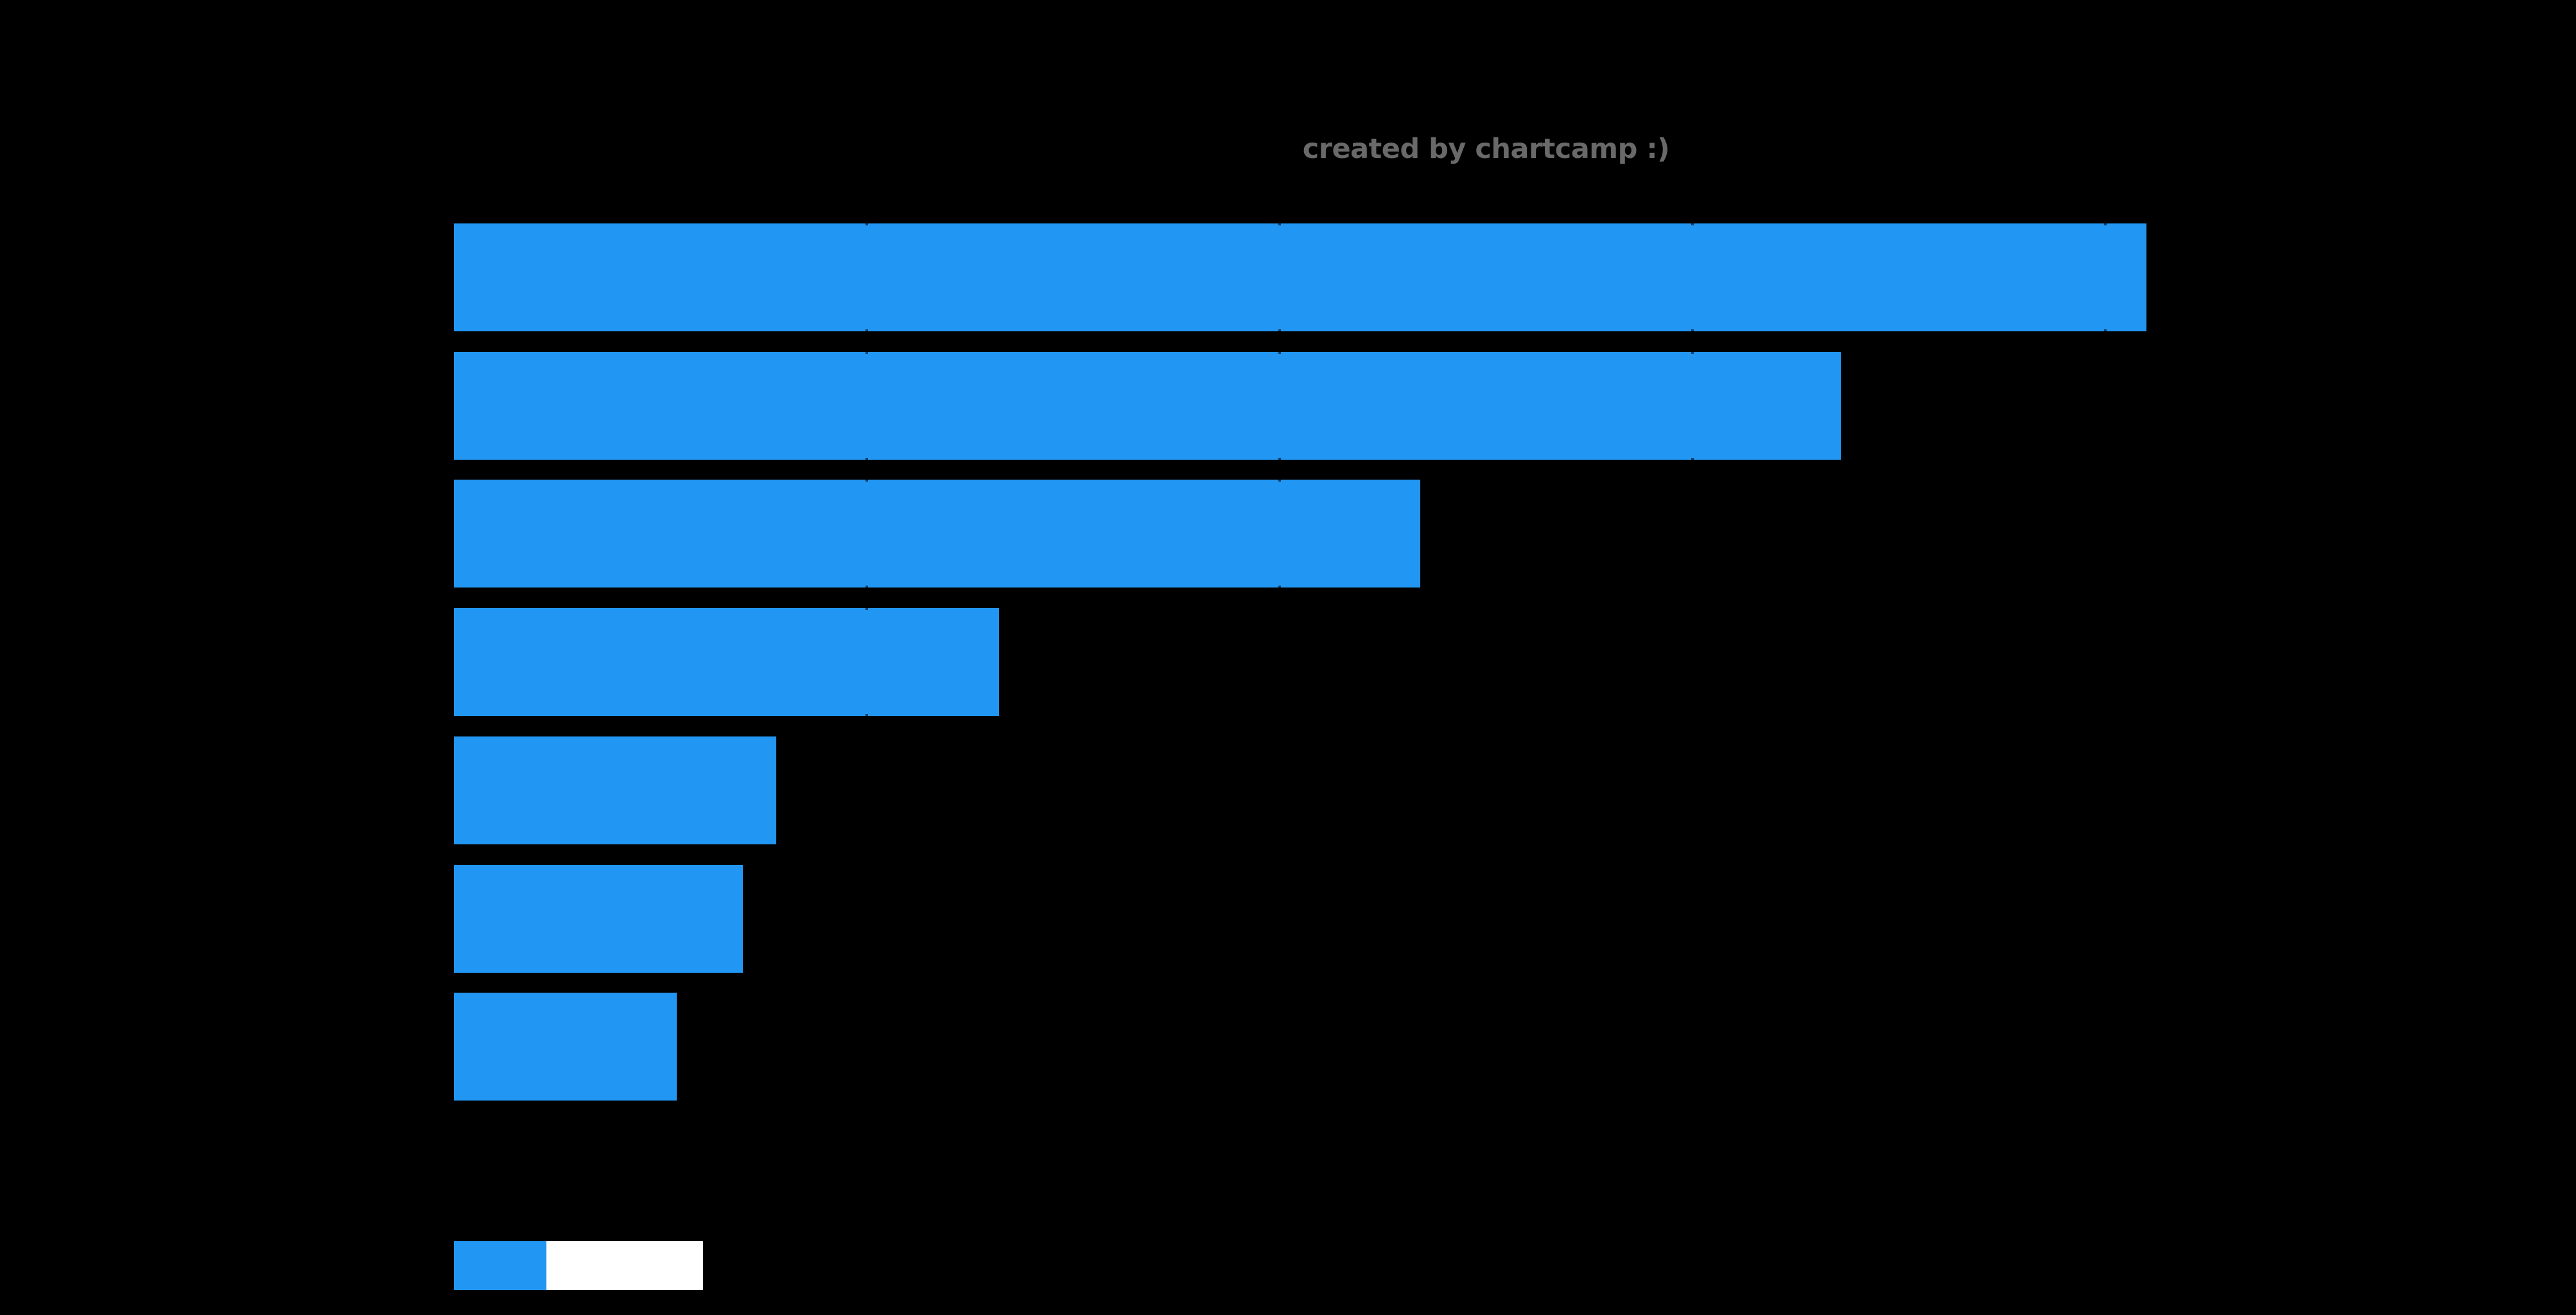 The image size is (2576, 1315). I want to click on watermark-text: created by chartcamp :), so click(1486, 149).